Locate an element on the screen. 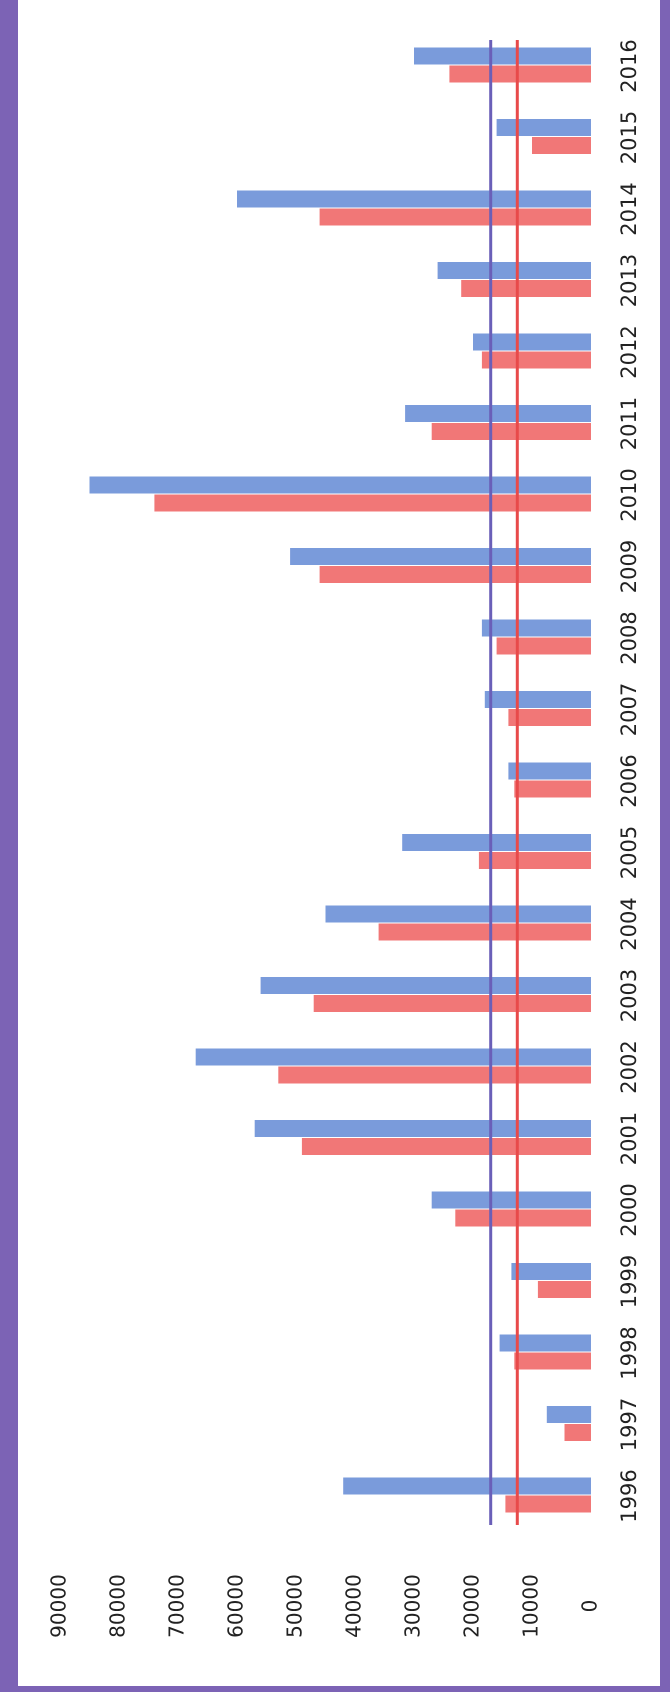 The width and height of the screenshot is (670, 1692). bar-series1-2016 is located at coordinates (520, 74).